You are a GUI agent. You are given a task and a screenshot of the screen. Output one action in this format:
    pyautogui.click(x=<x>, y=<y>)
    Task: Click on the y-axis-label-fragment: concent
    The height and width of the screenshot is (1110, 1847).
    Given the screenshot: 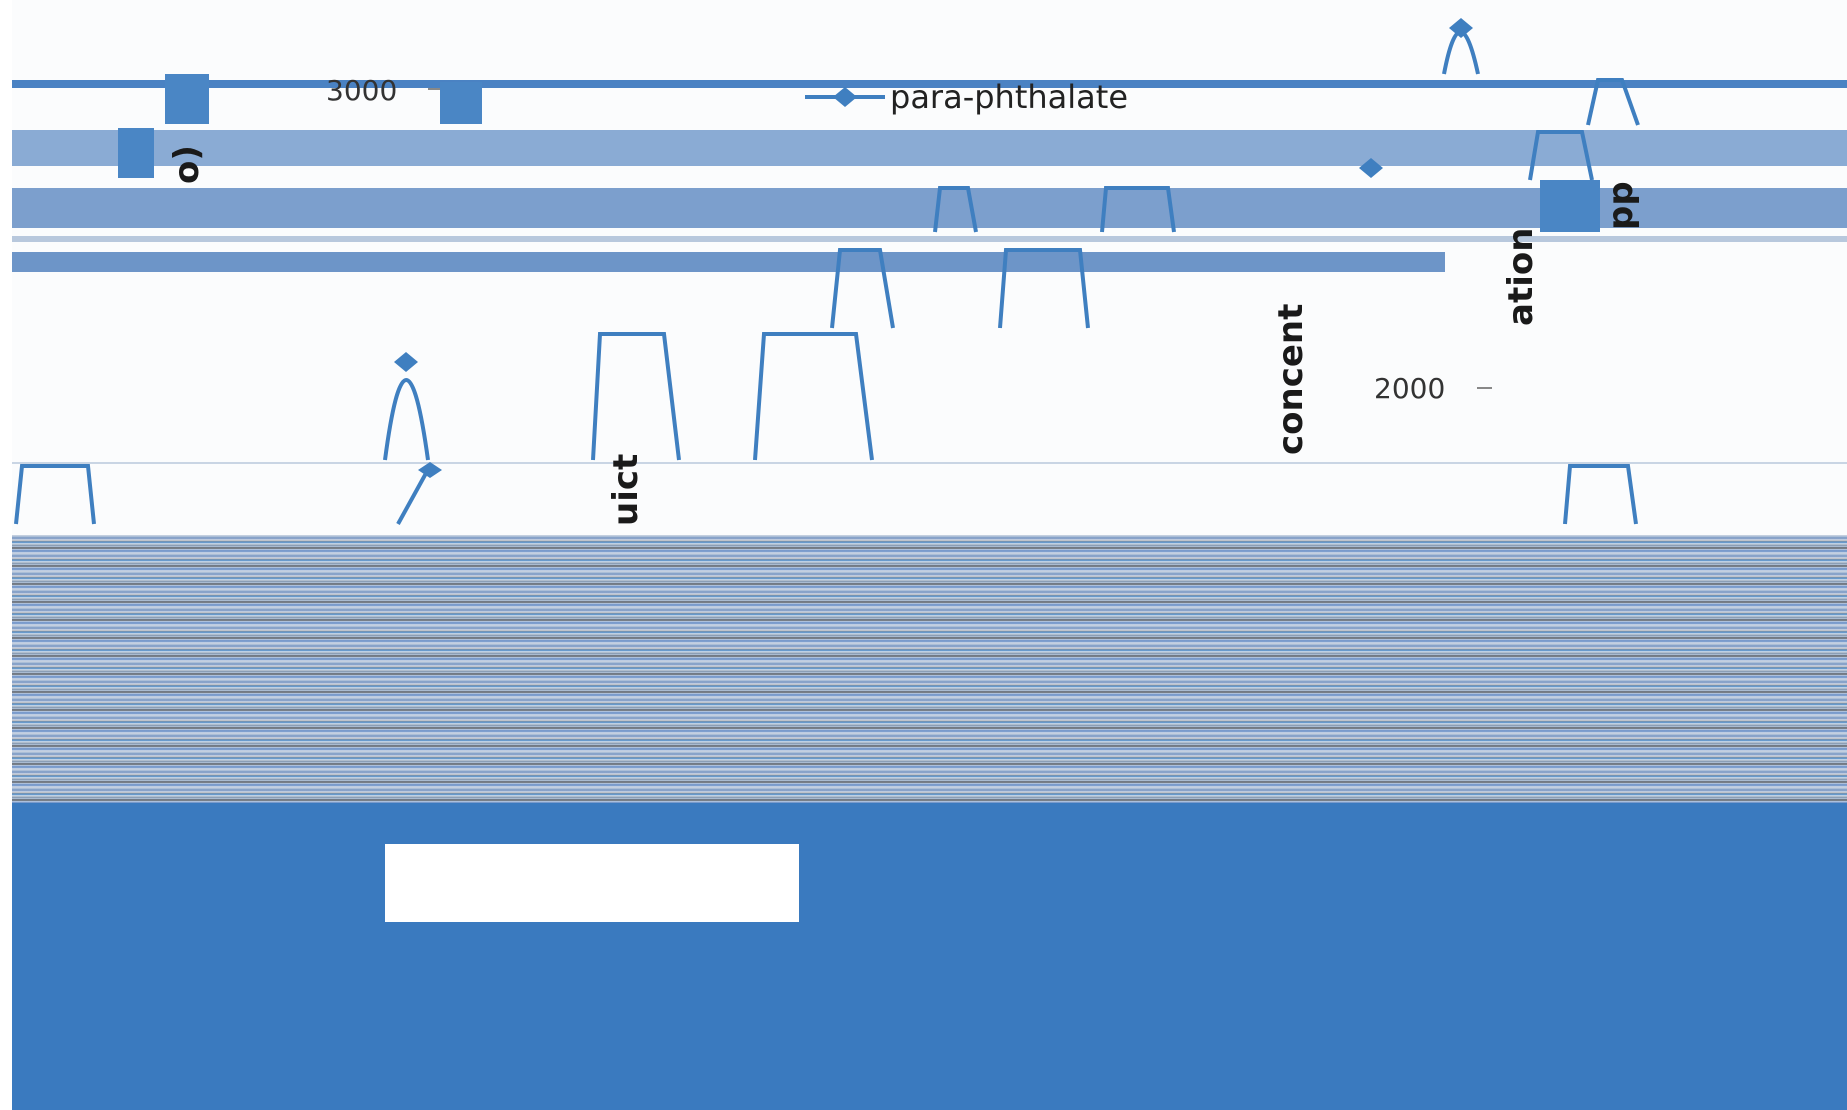 What is the action you would take?
    pyautogui.click(x=1291, y=379)
    